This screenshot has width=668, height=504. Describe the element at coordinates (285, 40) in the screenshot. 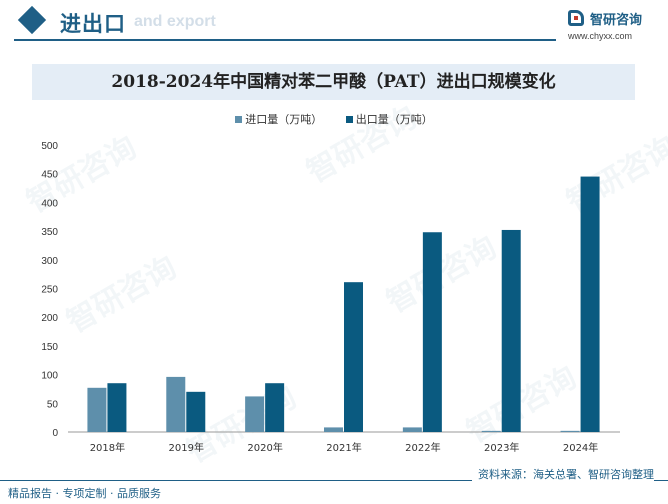

I see `header-divider` at that location.